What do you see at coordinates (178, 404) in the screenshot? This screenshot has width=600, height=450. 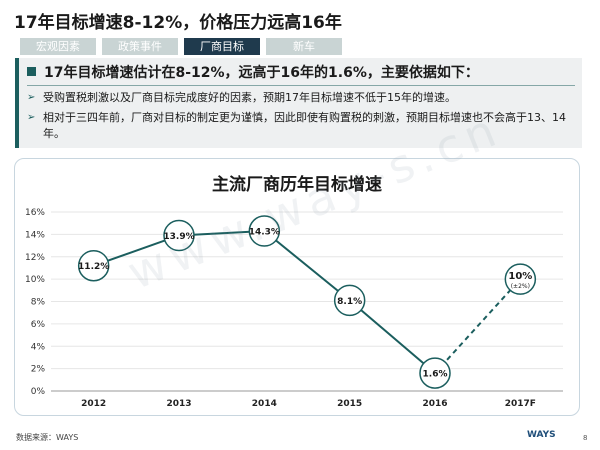 I see `x-tick-label: 2013` at bounding box center [178, 404].